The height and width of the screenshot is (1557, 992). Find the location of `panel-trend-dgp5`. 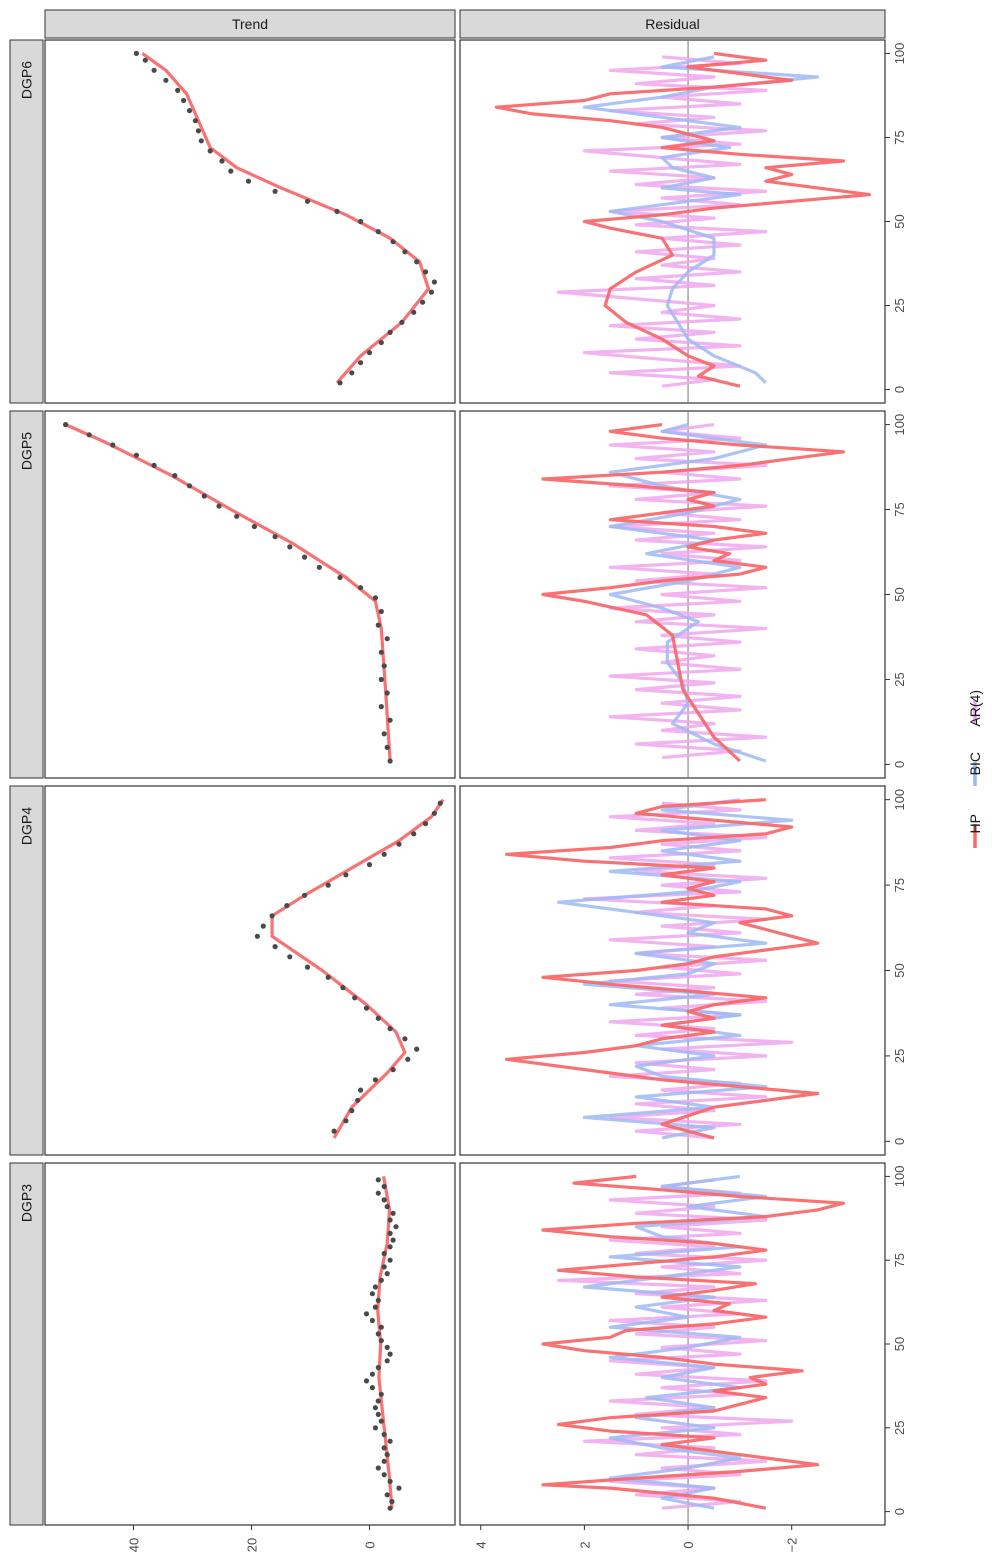

panel-trend-dgp5 is located at coordinates (250, 594).